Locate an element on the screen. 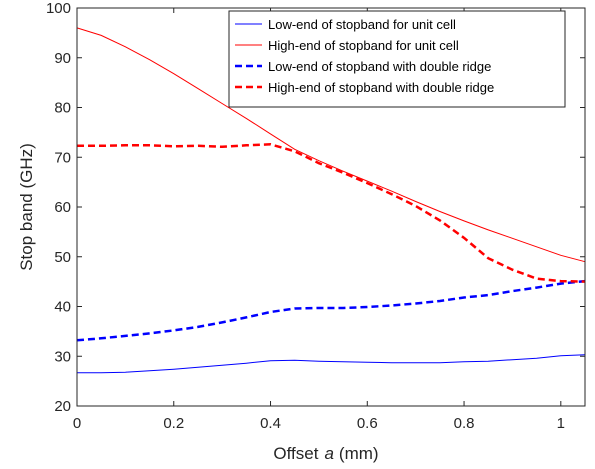  y-axis-label: Stop band (GHz) is located at coordinates (26, 207).